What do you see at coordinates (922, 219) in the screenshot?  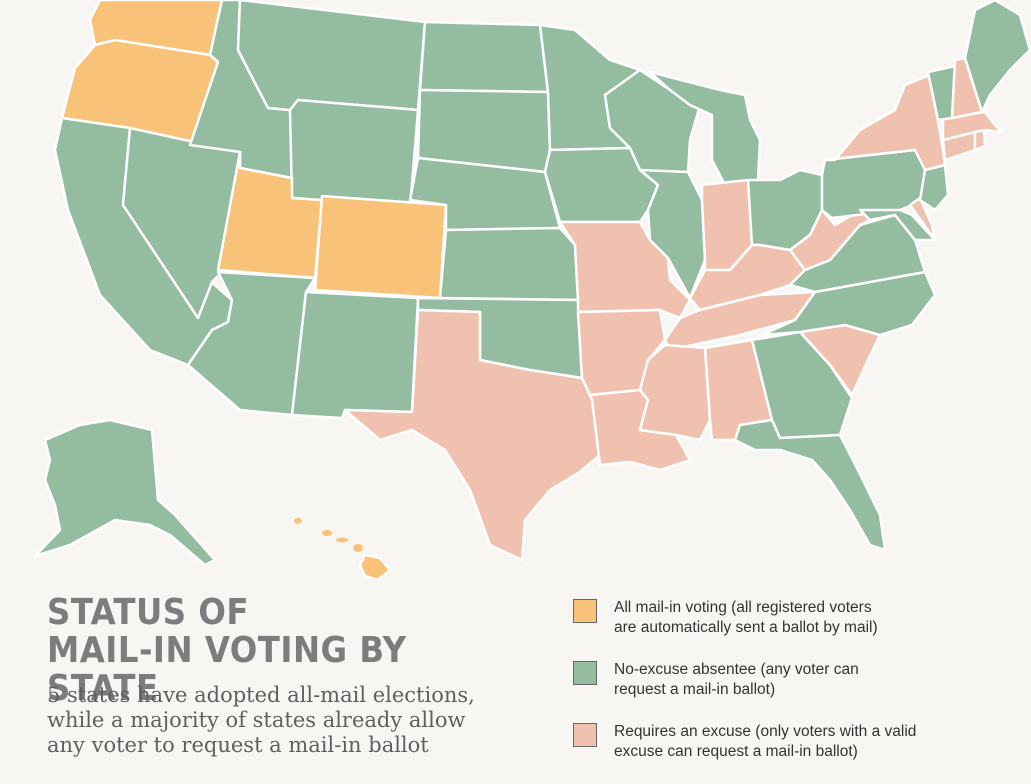 I see `state-DE` at bounding box center [922, 219].